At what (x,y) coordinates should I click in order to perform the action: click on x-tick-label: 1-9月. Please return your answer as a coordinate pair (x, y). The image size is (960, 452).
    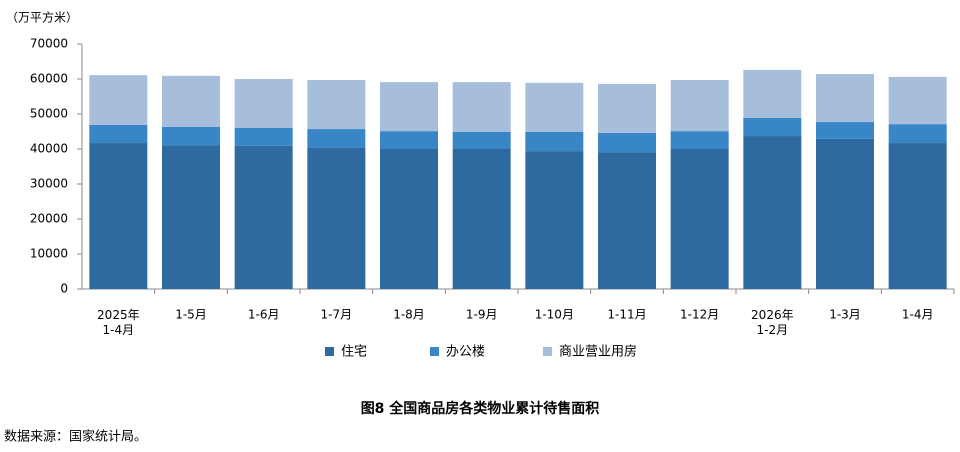
    Looking at the image, I should click on (482, 315).